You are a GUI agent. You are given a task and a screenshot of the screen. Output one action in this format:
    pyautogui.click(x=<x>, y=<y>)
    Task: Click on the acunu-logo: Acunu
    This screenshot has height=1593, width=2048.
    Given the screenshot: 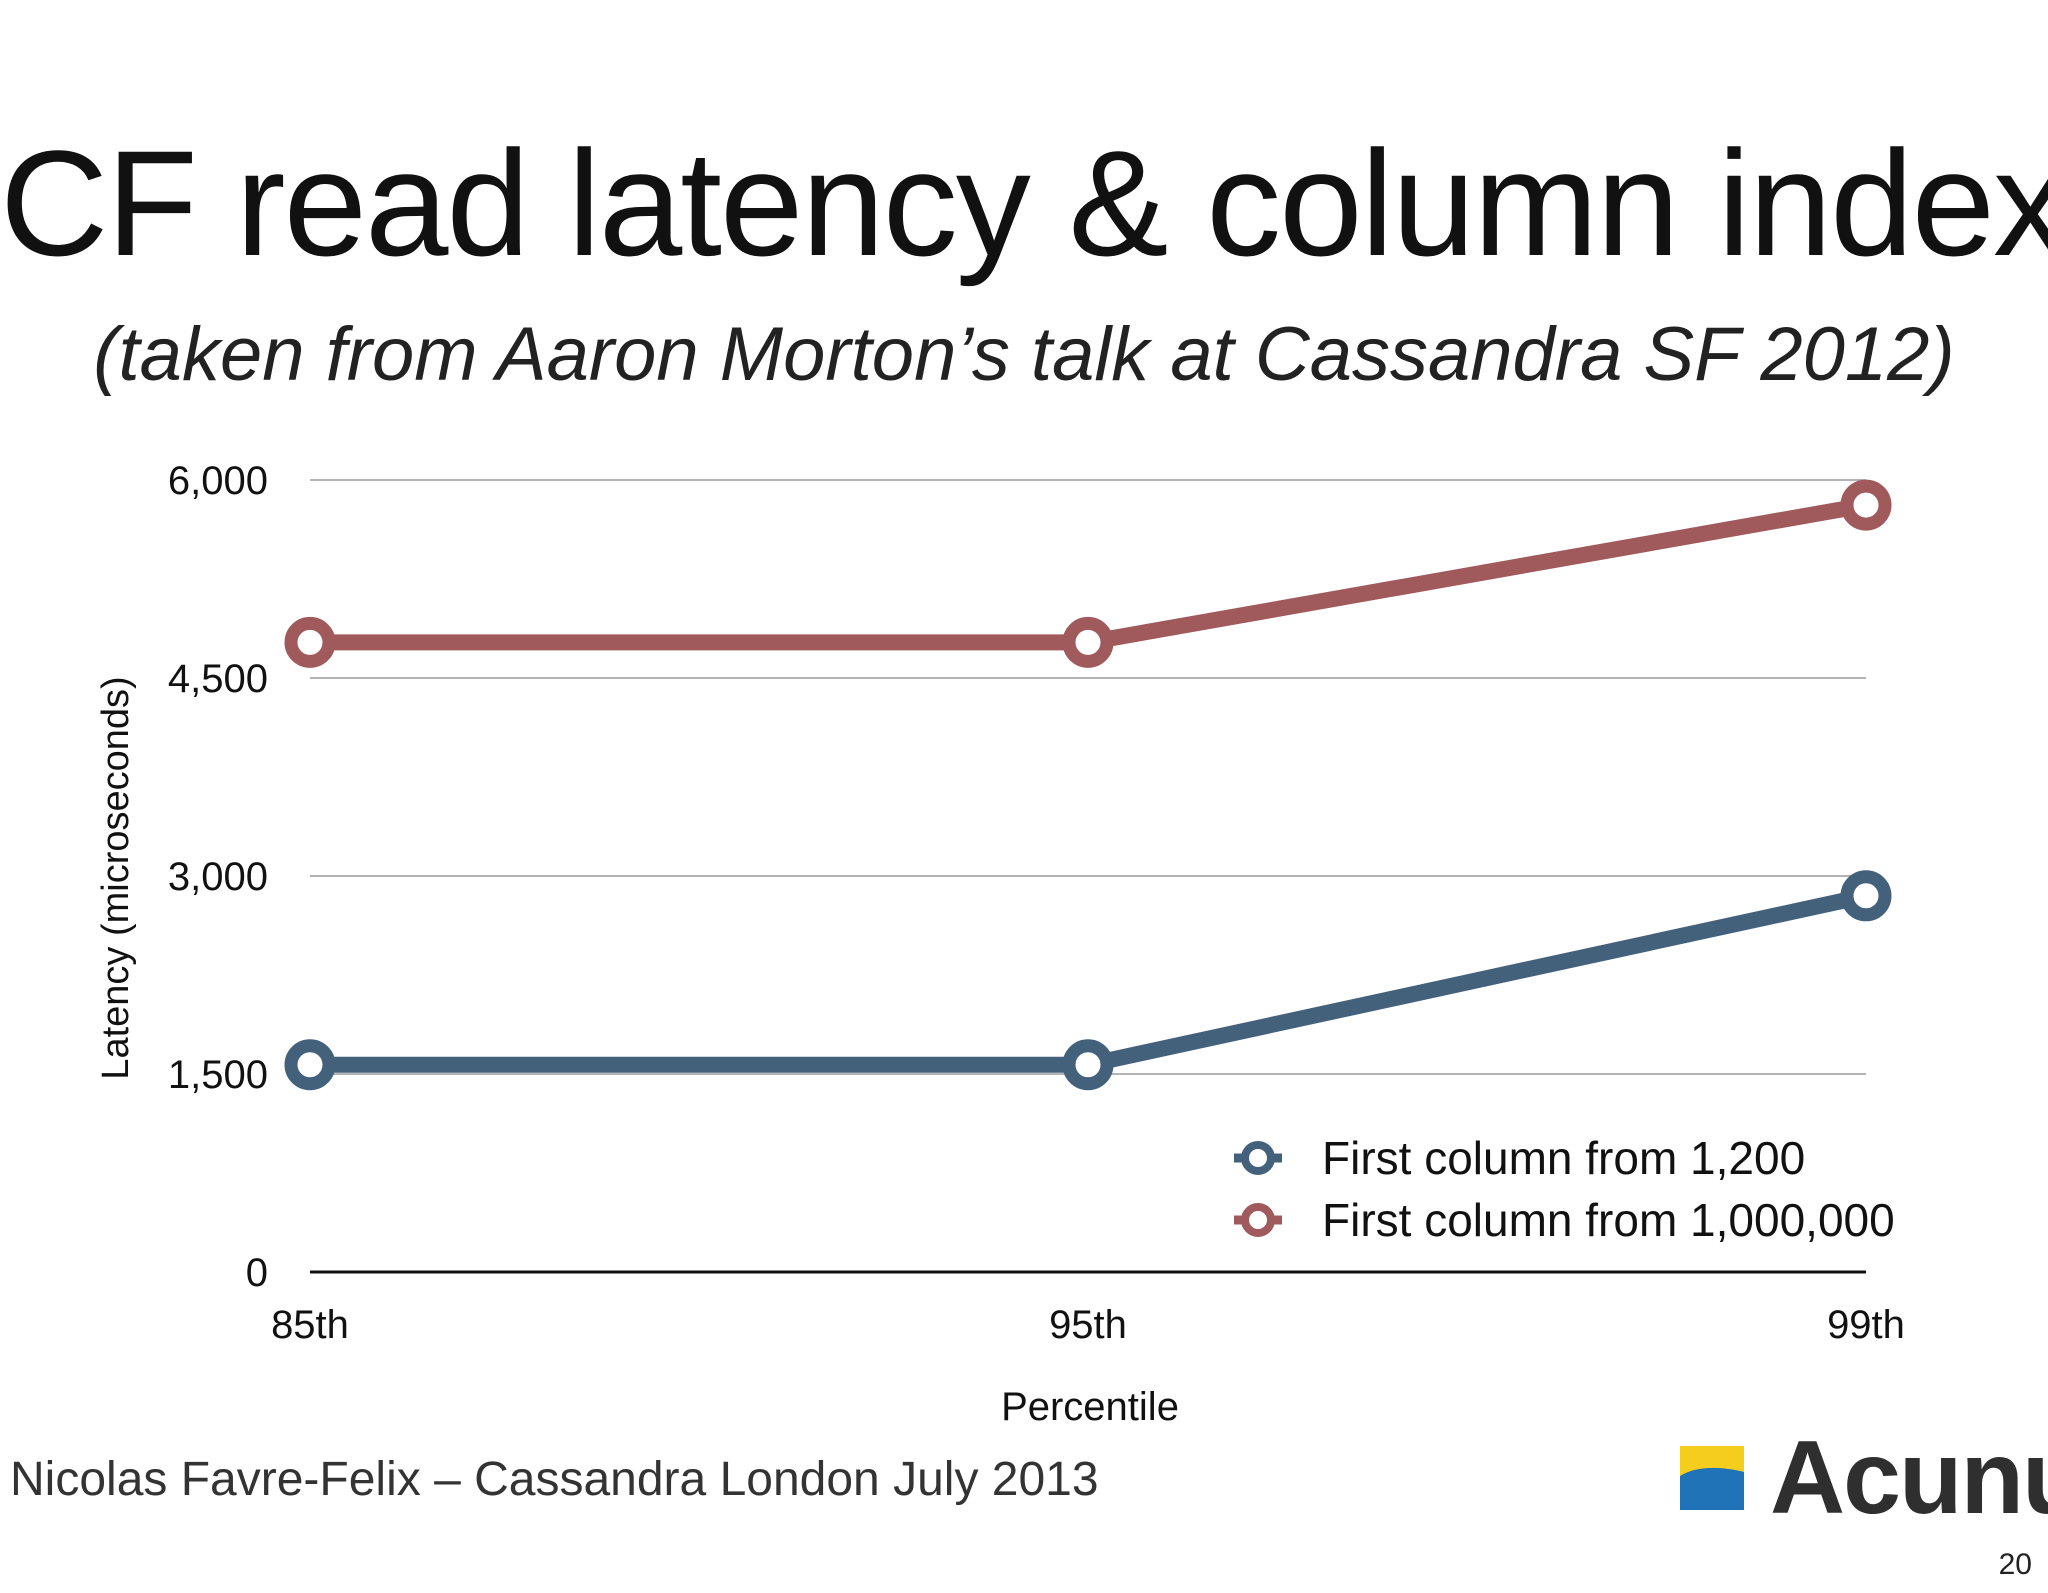 What is the action you would take?
    pyautogui.click(x=1864, y=1478)
    